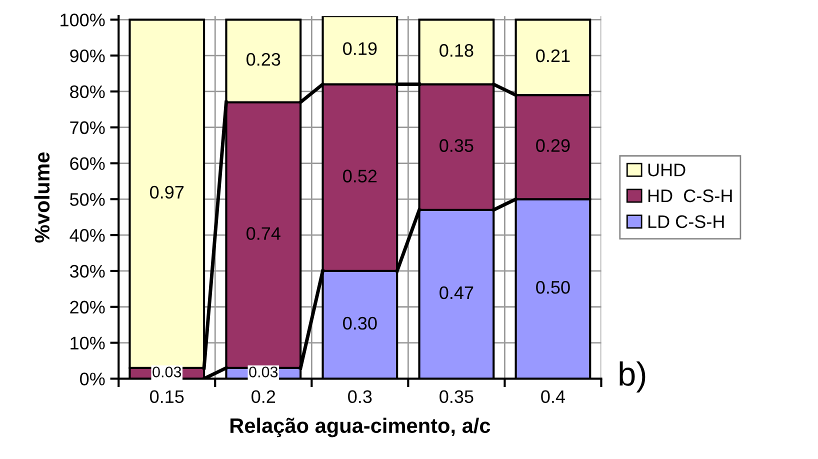 The image size is (818, 459). What do you see at coordinates (87, 55) in the screenshot?
I see `y-tick-label: 90%` at bounding box center [87, 55].